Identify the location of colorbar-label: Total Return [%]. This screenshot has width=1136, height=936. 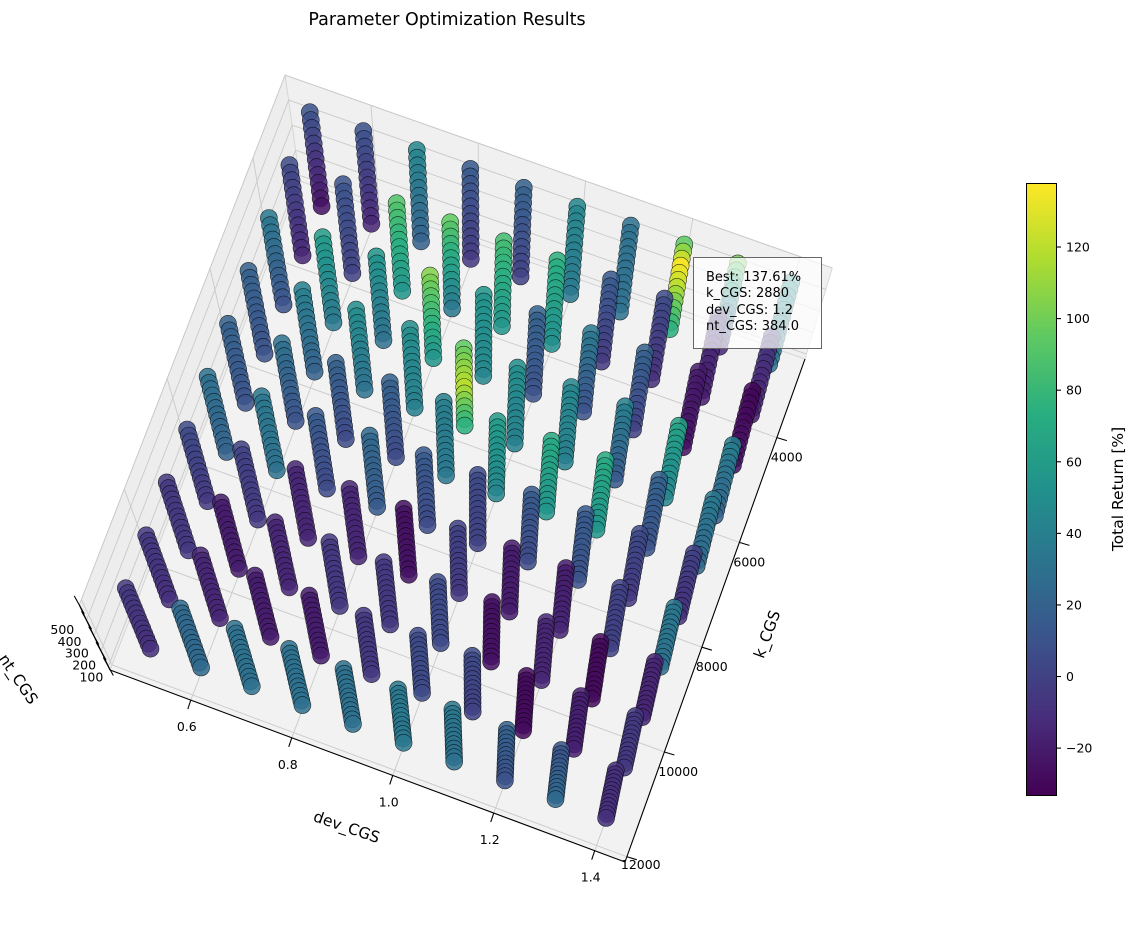
(1118, 489).